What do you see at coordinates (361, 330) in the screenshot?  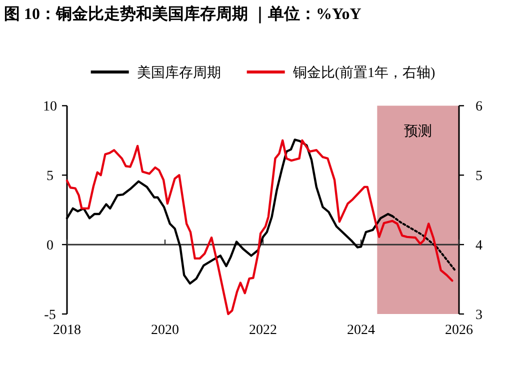 I see `x-tick-label: 2024` at bounding box center [361, 330].